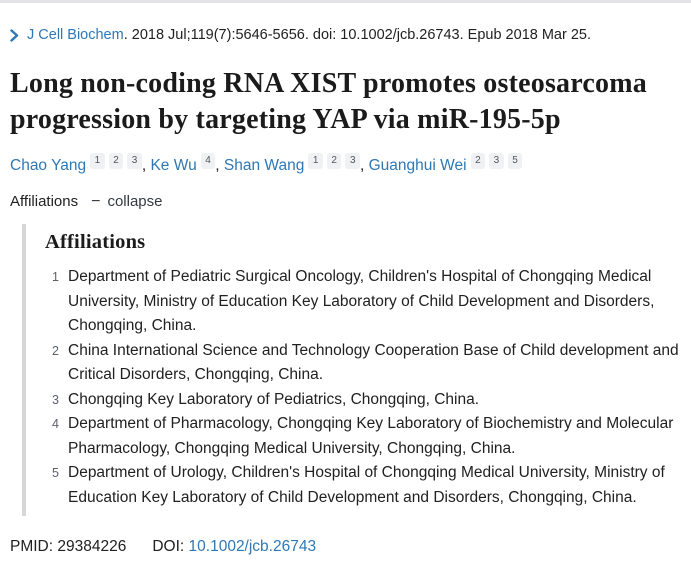 This screenshot has height=567, width=691. What do you see at coordinates (55, 350) in the screenshot?
I see `affiliation-number: 2` at bounding box center [55, 350].